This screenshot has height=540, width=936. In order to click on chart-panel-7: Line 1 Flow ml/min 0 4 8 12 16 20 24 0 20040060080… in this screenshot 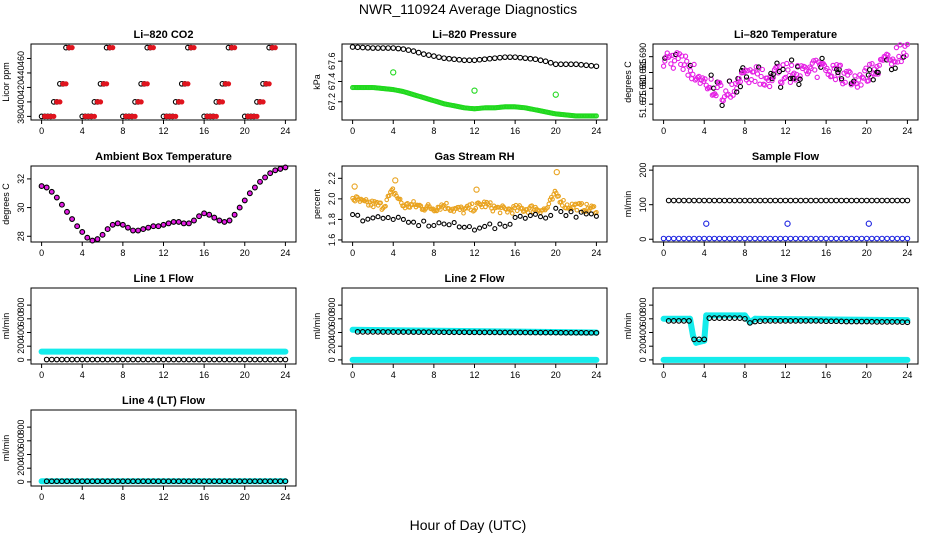, I will do `click(149, 326)`.